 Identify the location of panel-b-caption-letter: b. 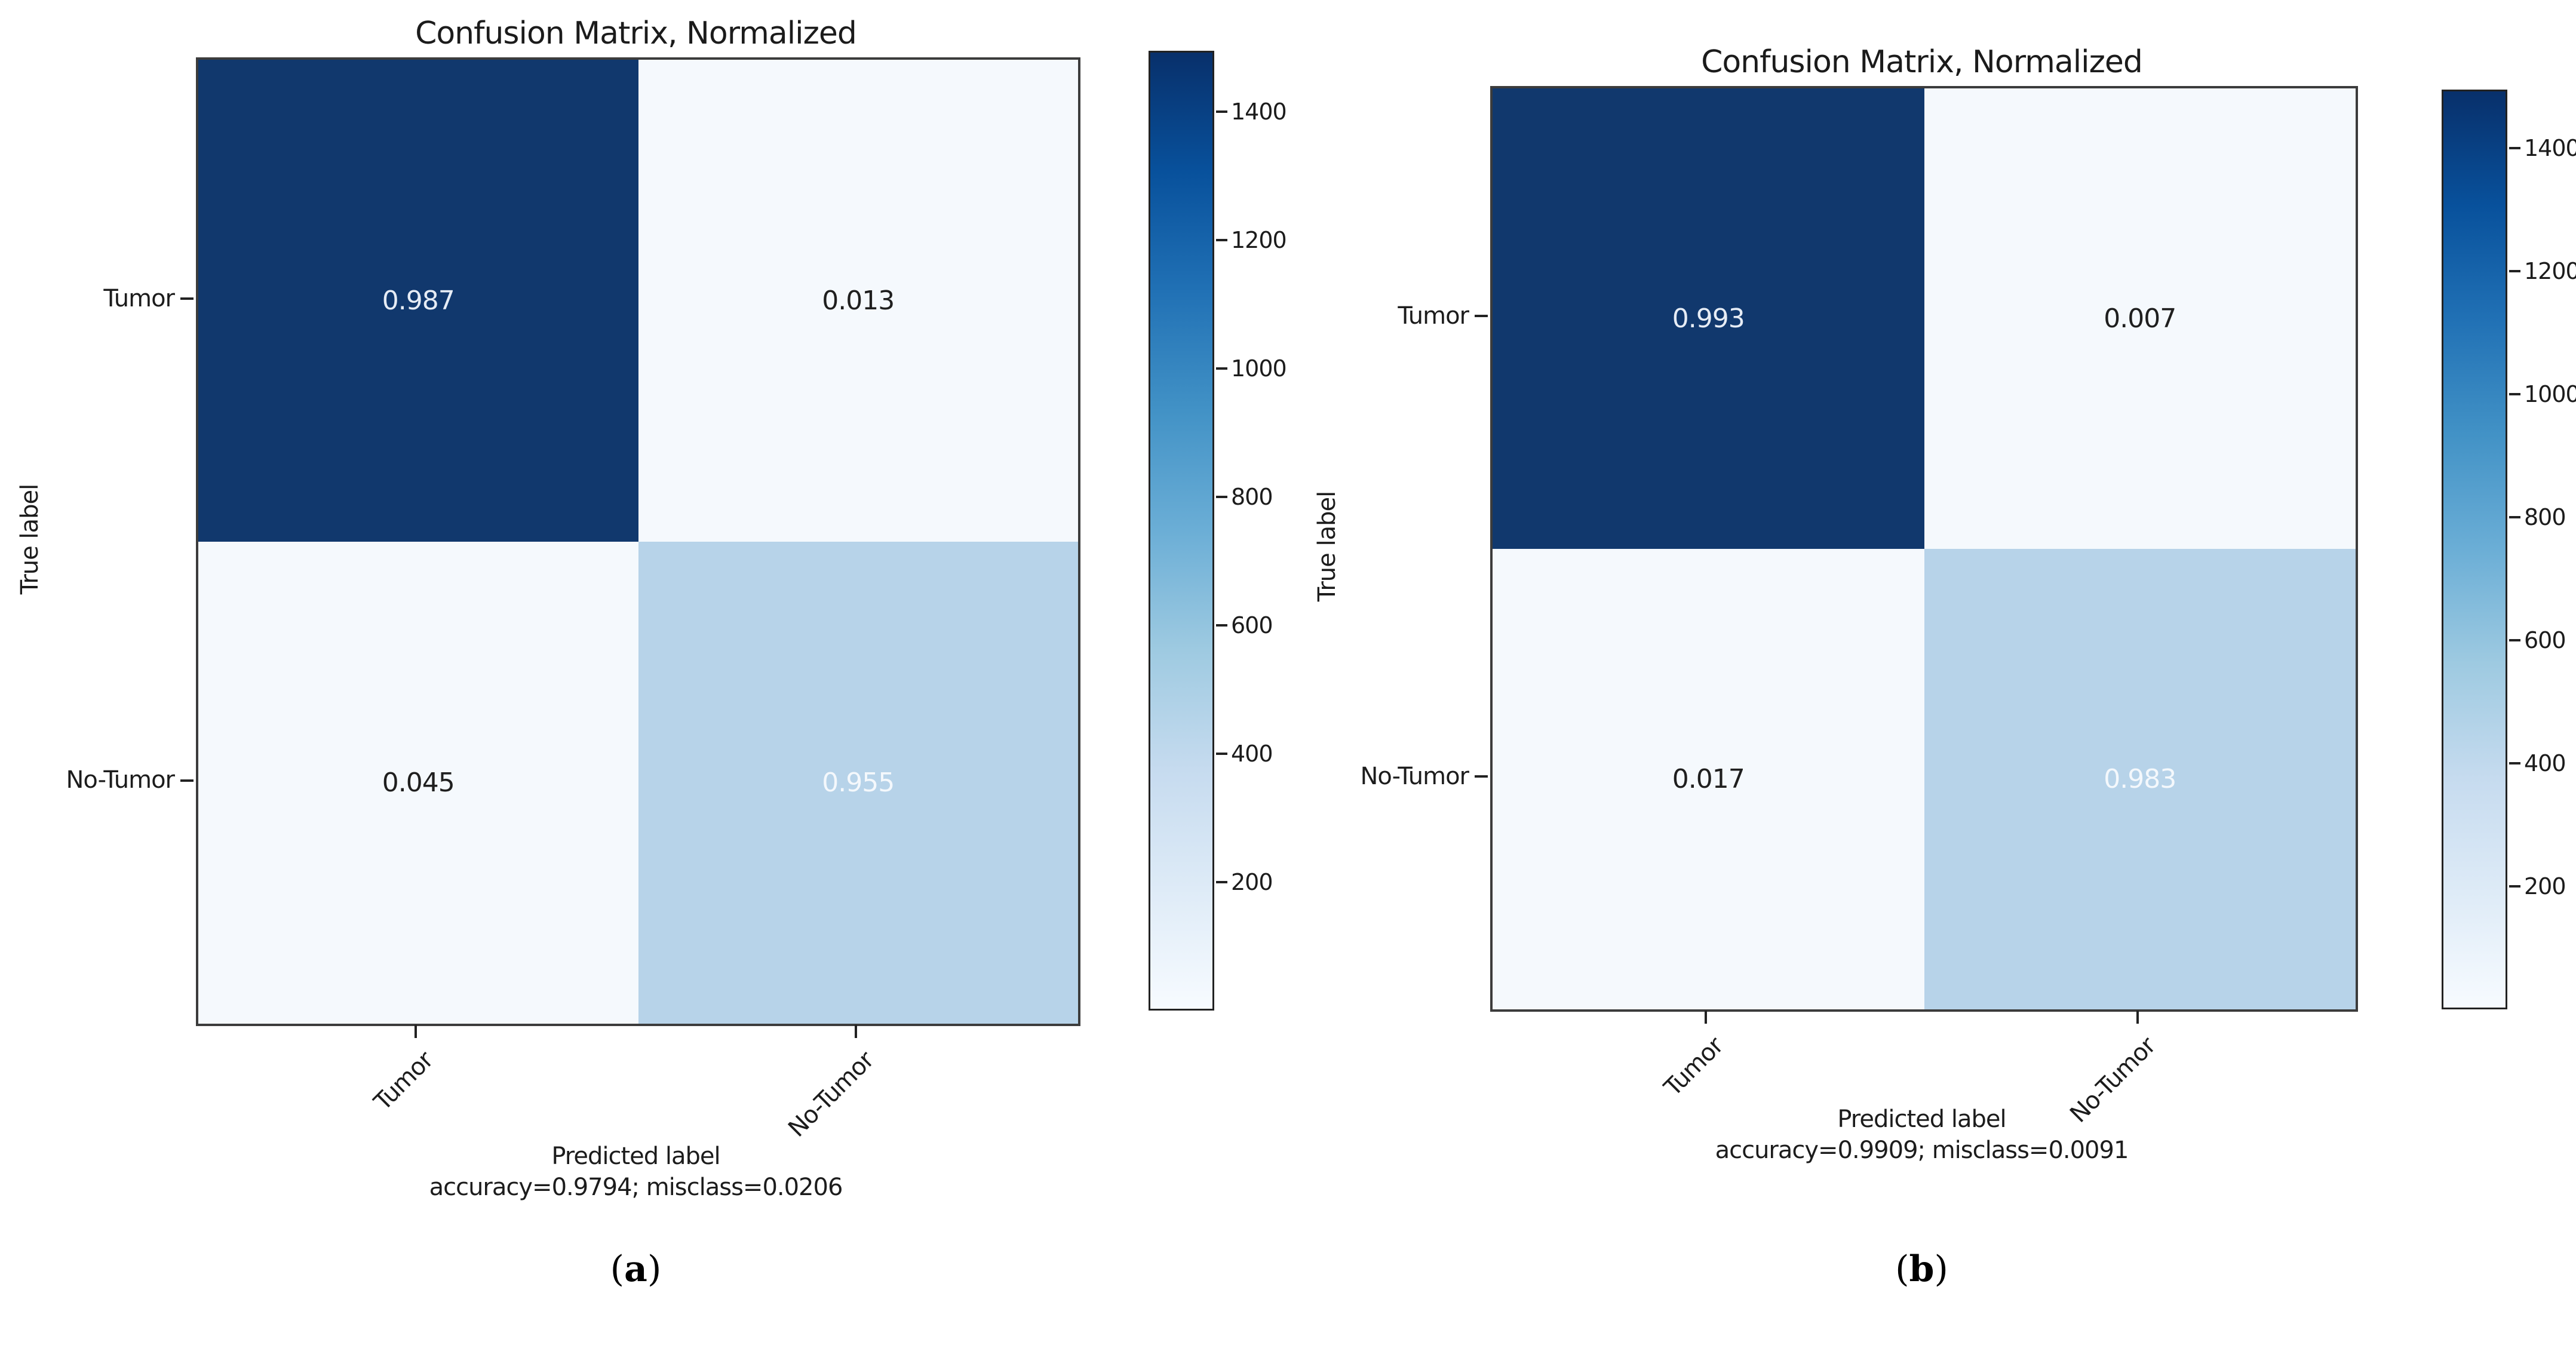
(1922, 1269).